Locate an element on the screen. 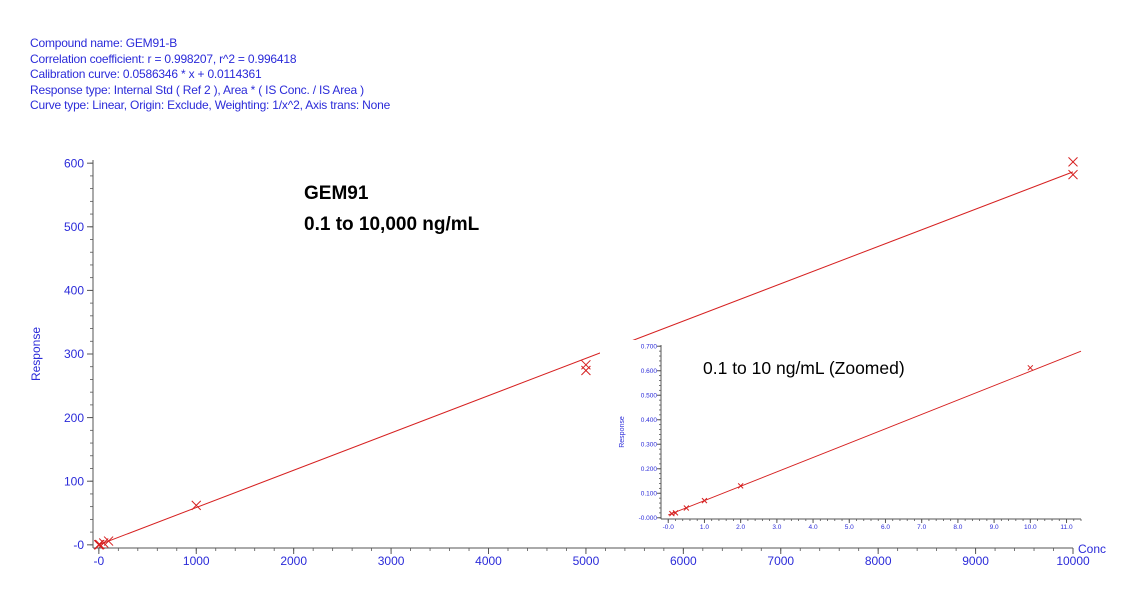 This screenshot has height=601, width=1127. inset-y-tick-label: 0.600 is located at coordinates (649, 371).